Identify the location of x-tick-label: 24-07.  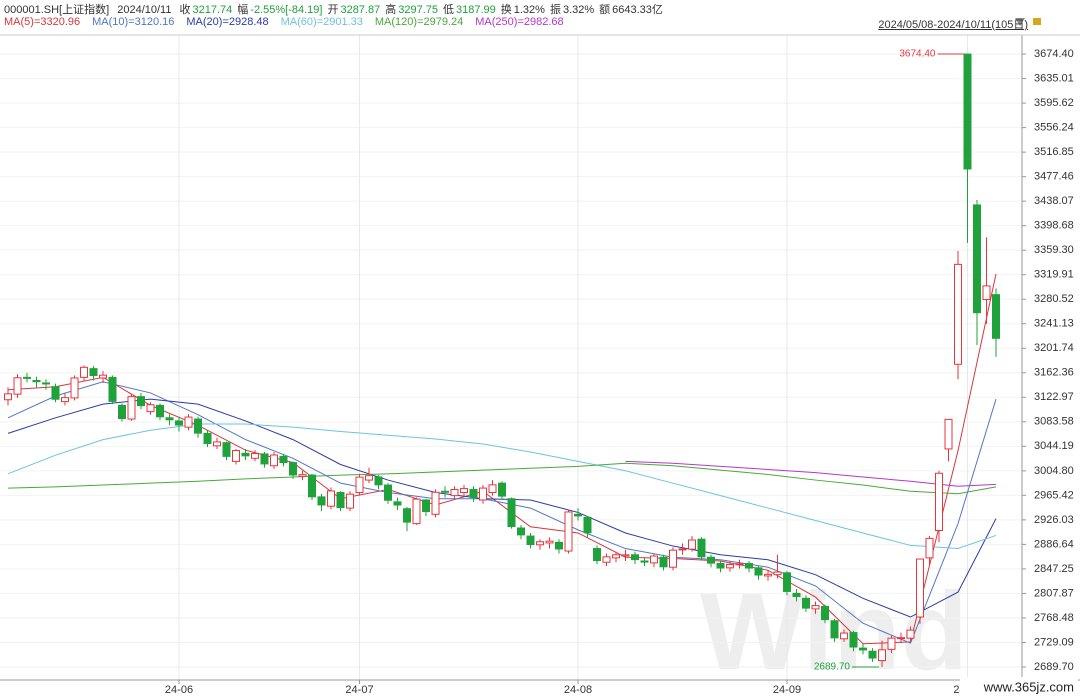
(359, 690).